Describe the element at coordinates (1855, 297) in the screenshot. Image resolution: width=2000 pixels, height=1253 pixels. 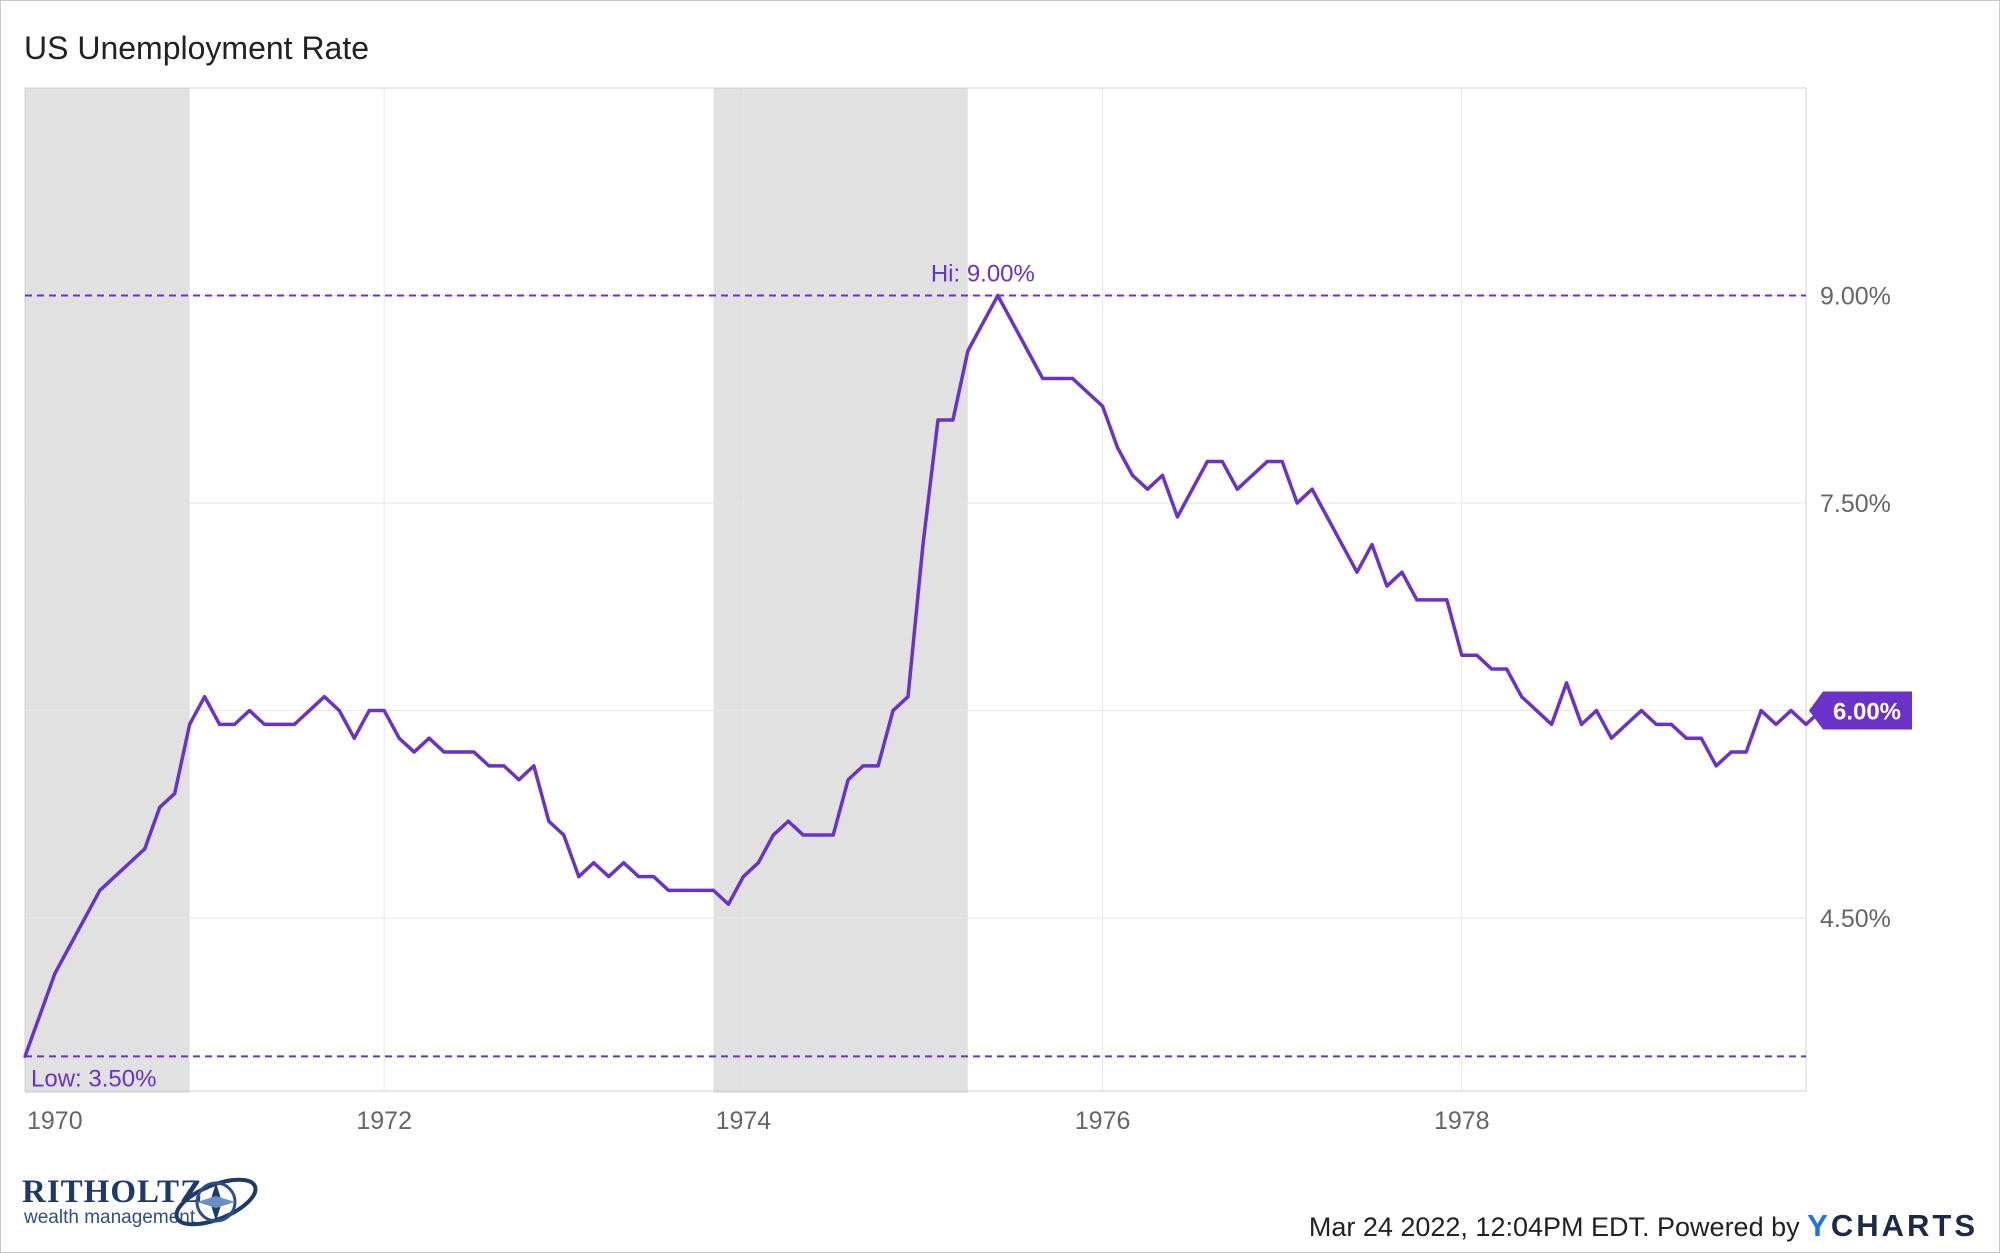
I see `y-tick-label: 9.00%` at that location.